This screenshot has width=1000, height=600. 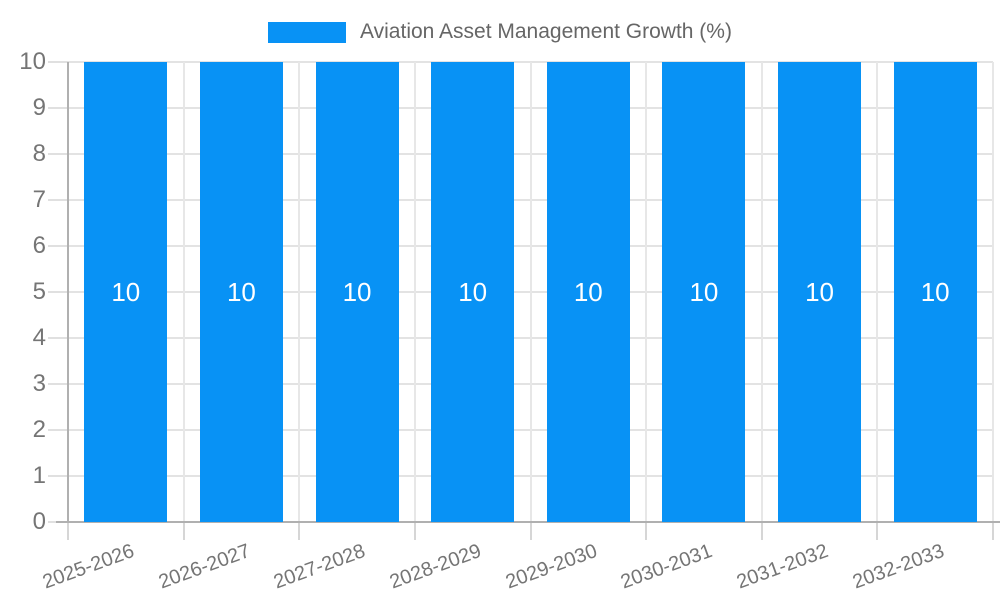 What do you see at coordinates (551, 567) in the screenshot?
I see `x-tick-label: 2029-2030` at bounding box center [551, 567].